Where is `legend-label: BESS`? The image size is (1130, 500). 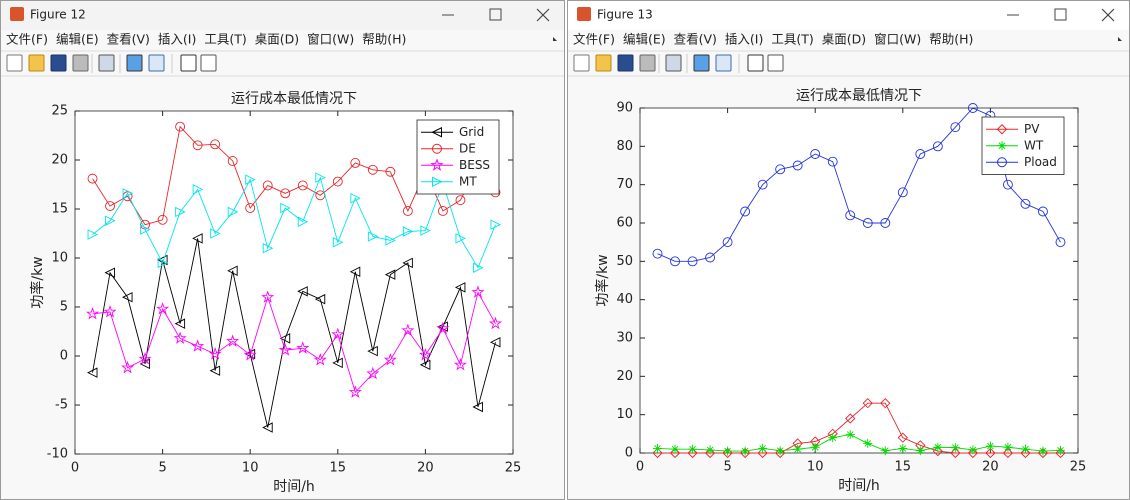
legend-label: BESS is located at coordinates (474, 165).